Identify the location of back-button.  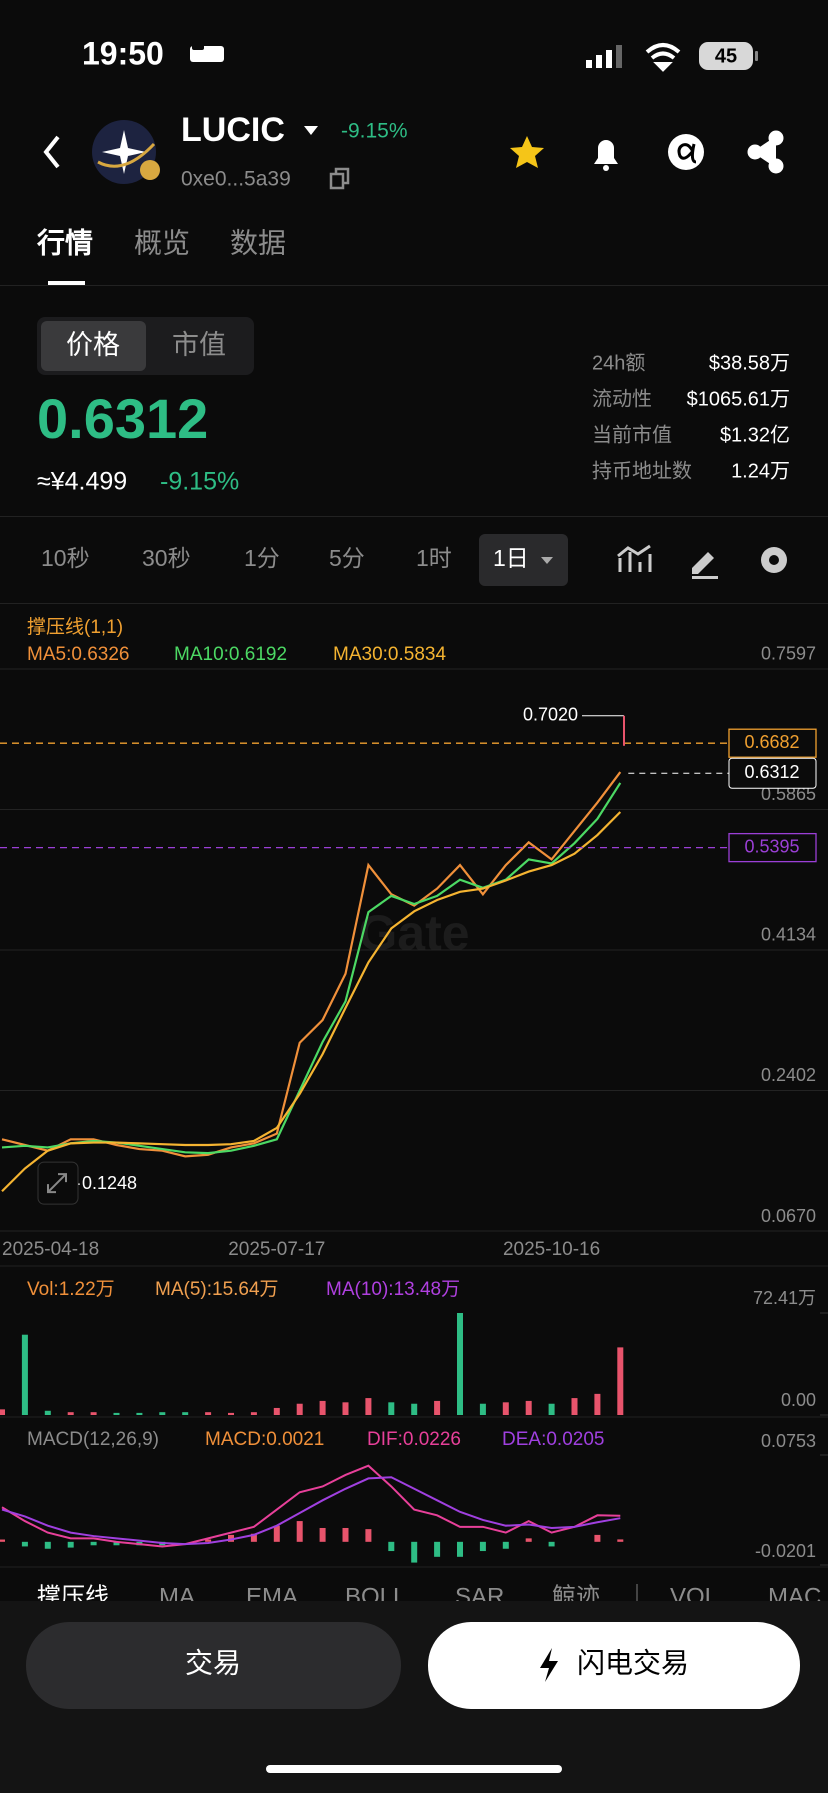
(51, 152).